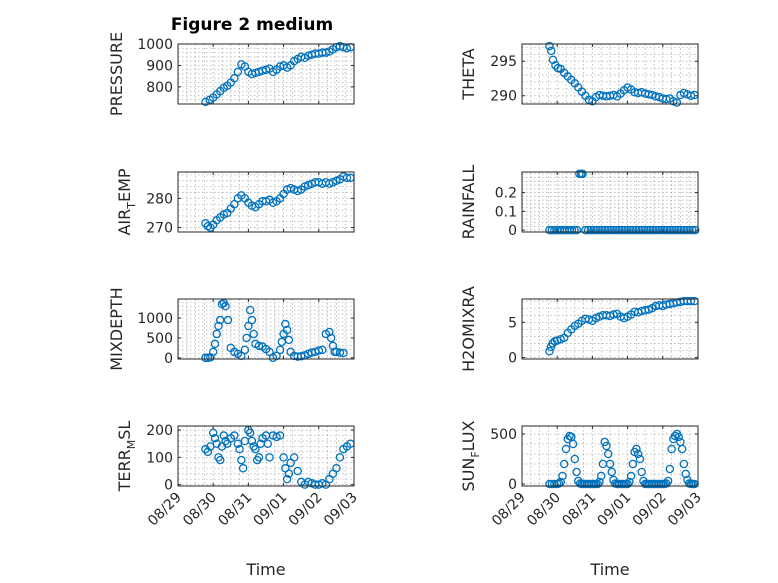  I want to click on x-tick-label: 08/30, so click(200, 510).